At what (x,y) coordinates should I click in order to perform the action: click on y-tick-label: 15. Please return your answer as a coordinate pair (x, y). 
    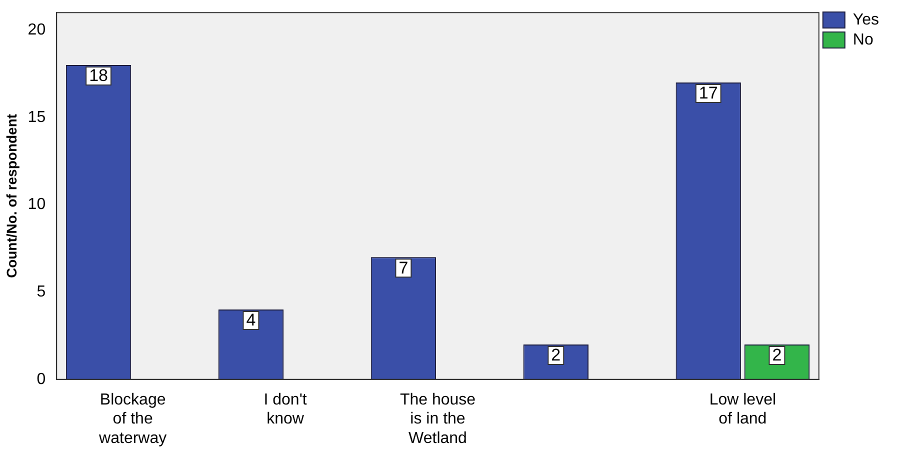
    Looking at the image, I should click on (37, 117).